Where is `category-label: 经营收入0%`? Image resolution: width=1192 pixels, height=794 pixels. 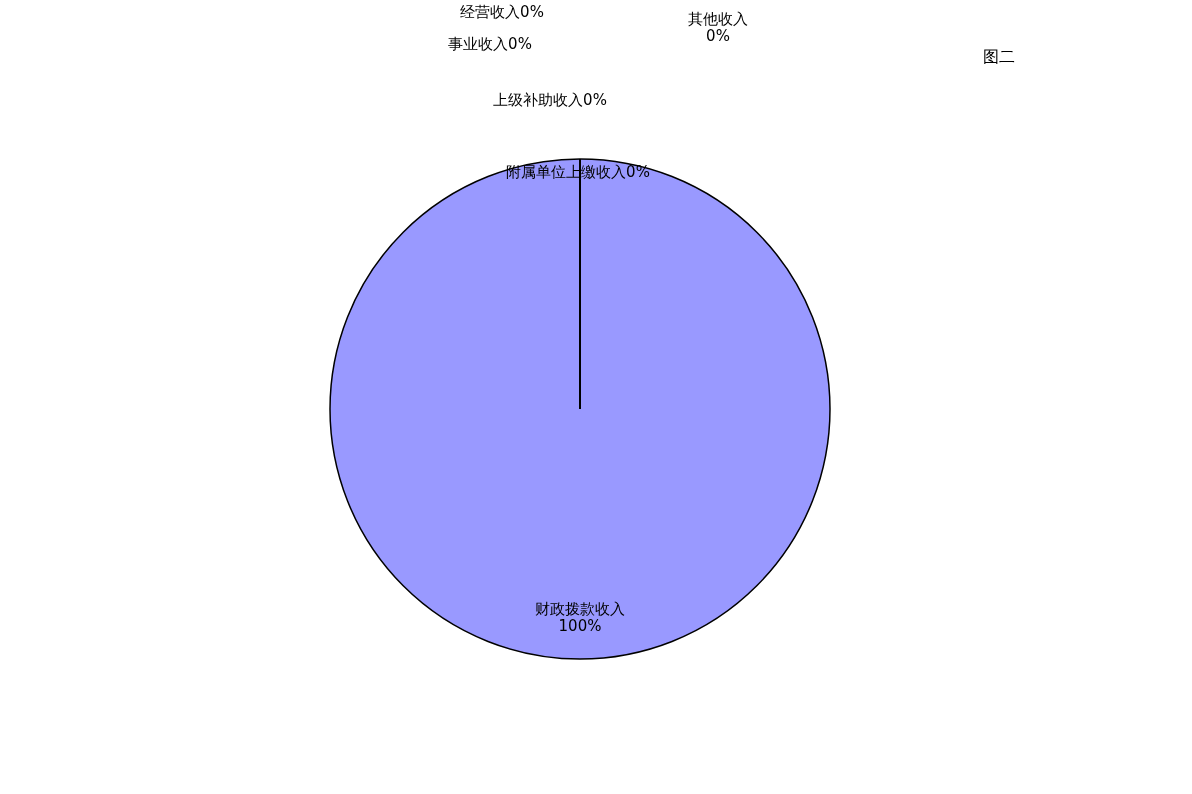
category-label: 经营收入0% is located at coordinates (502, 12).